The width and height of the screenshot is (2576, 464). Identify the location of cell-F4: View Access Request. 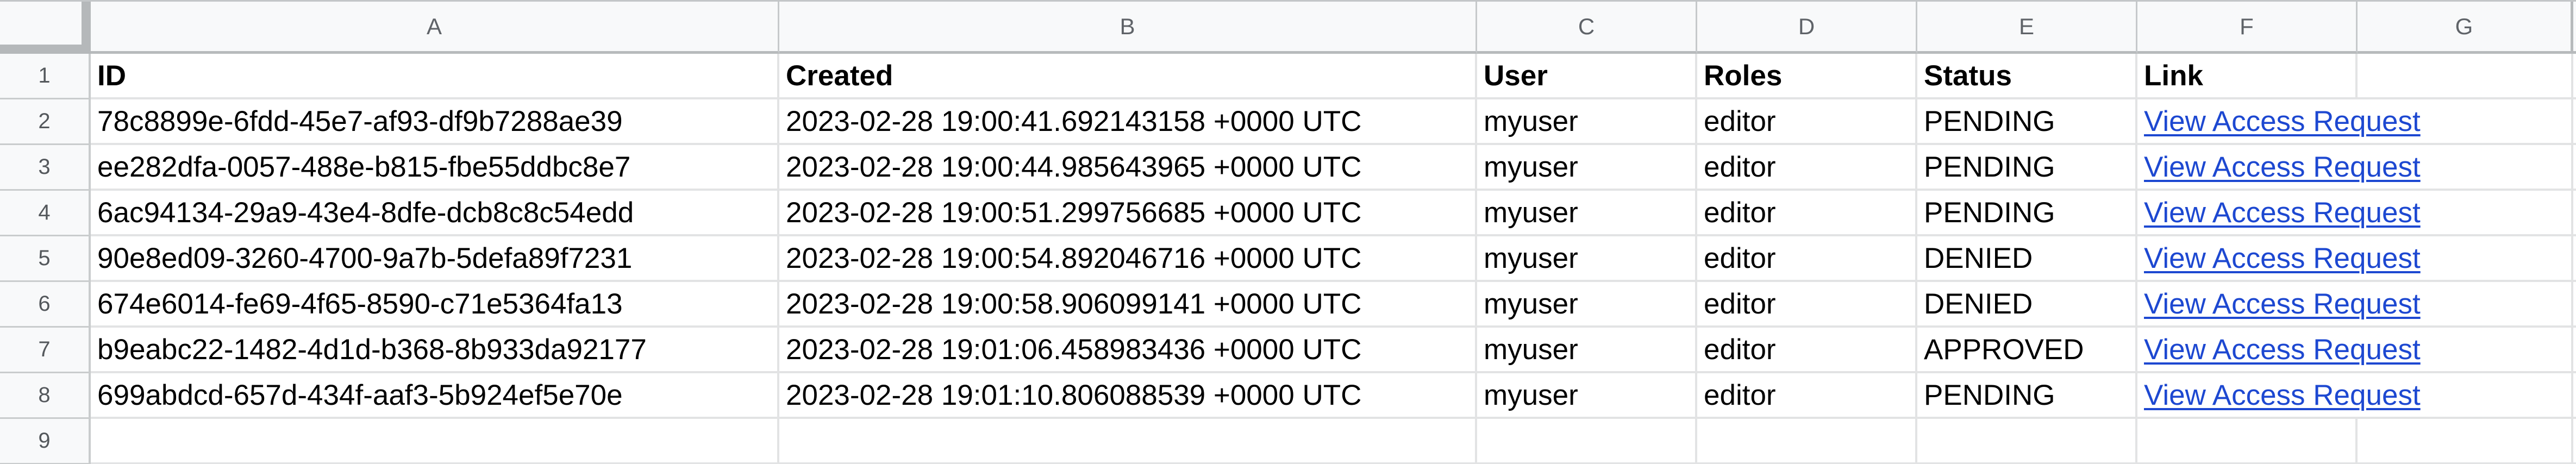
(2279, 213).